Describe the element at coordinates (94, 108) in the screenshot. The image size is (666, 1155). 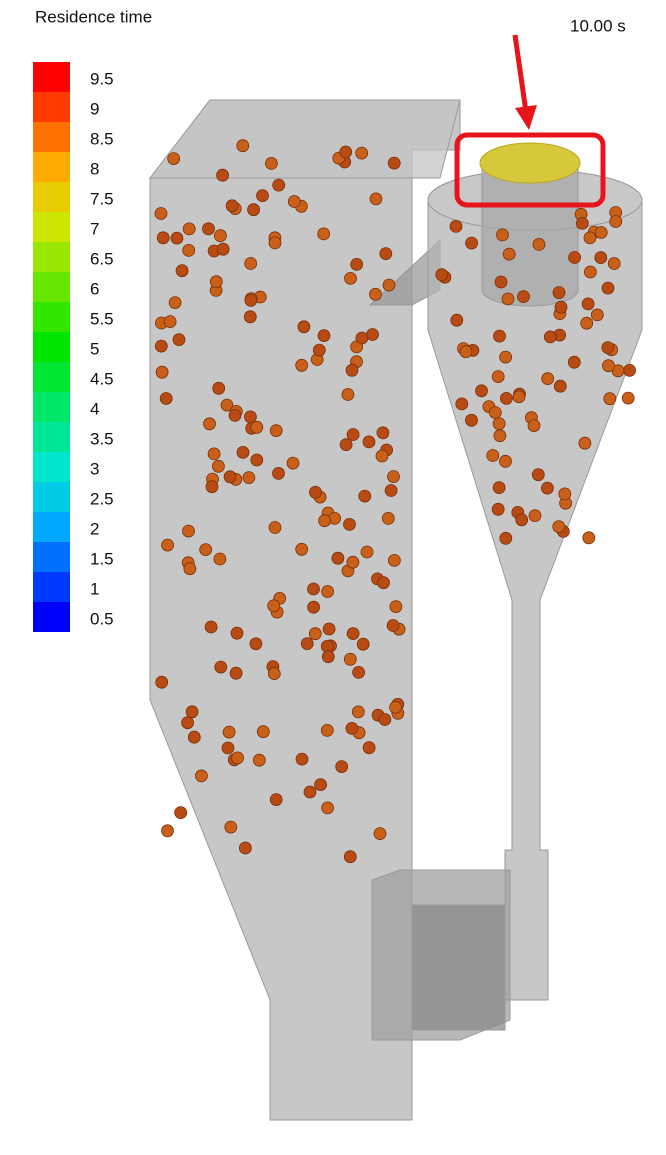
I see `colorbar-label: 9` at that location.